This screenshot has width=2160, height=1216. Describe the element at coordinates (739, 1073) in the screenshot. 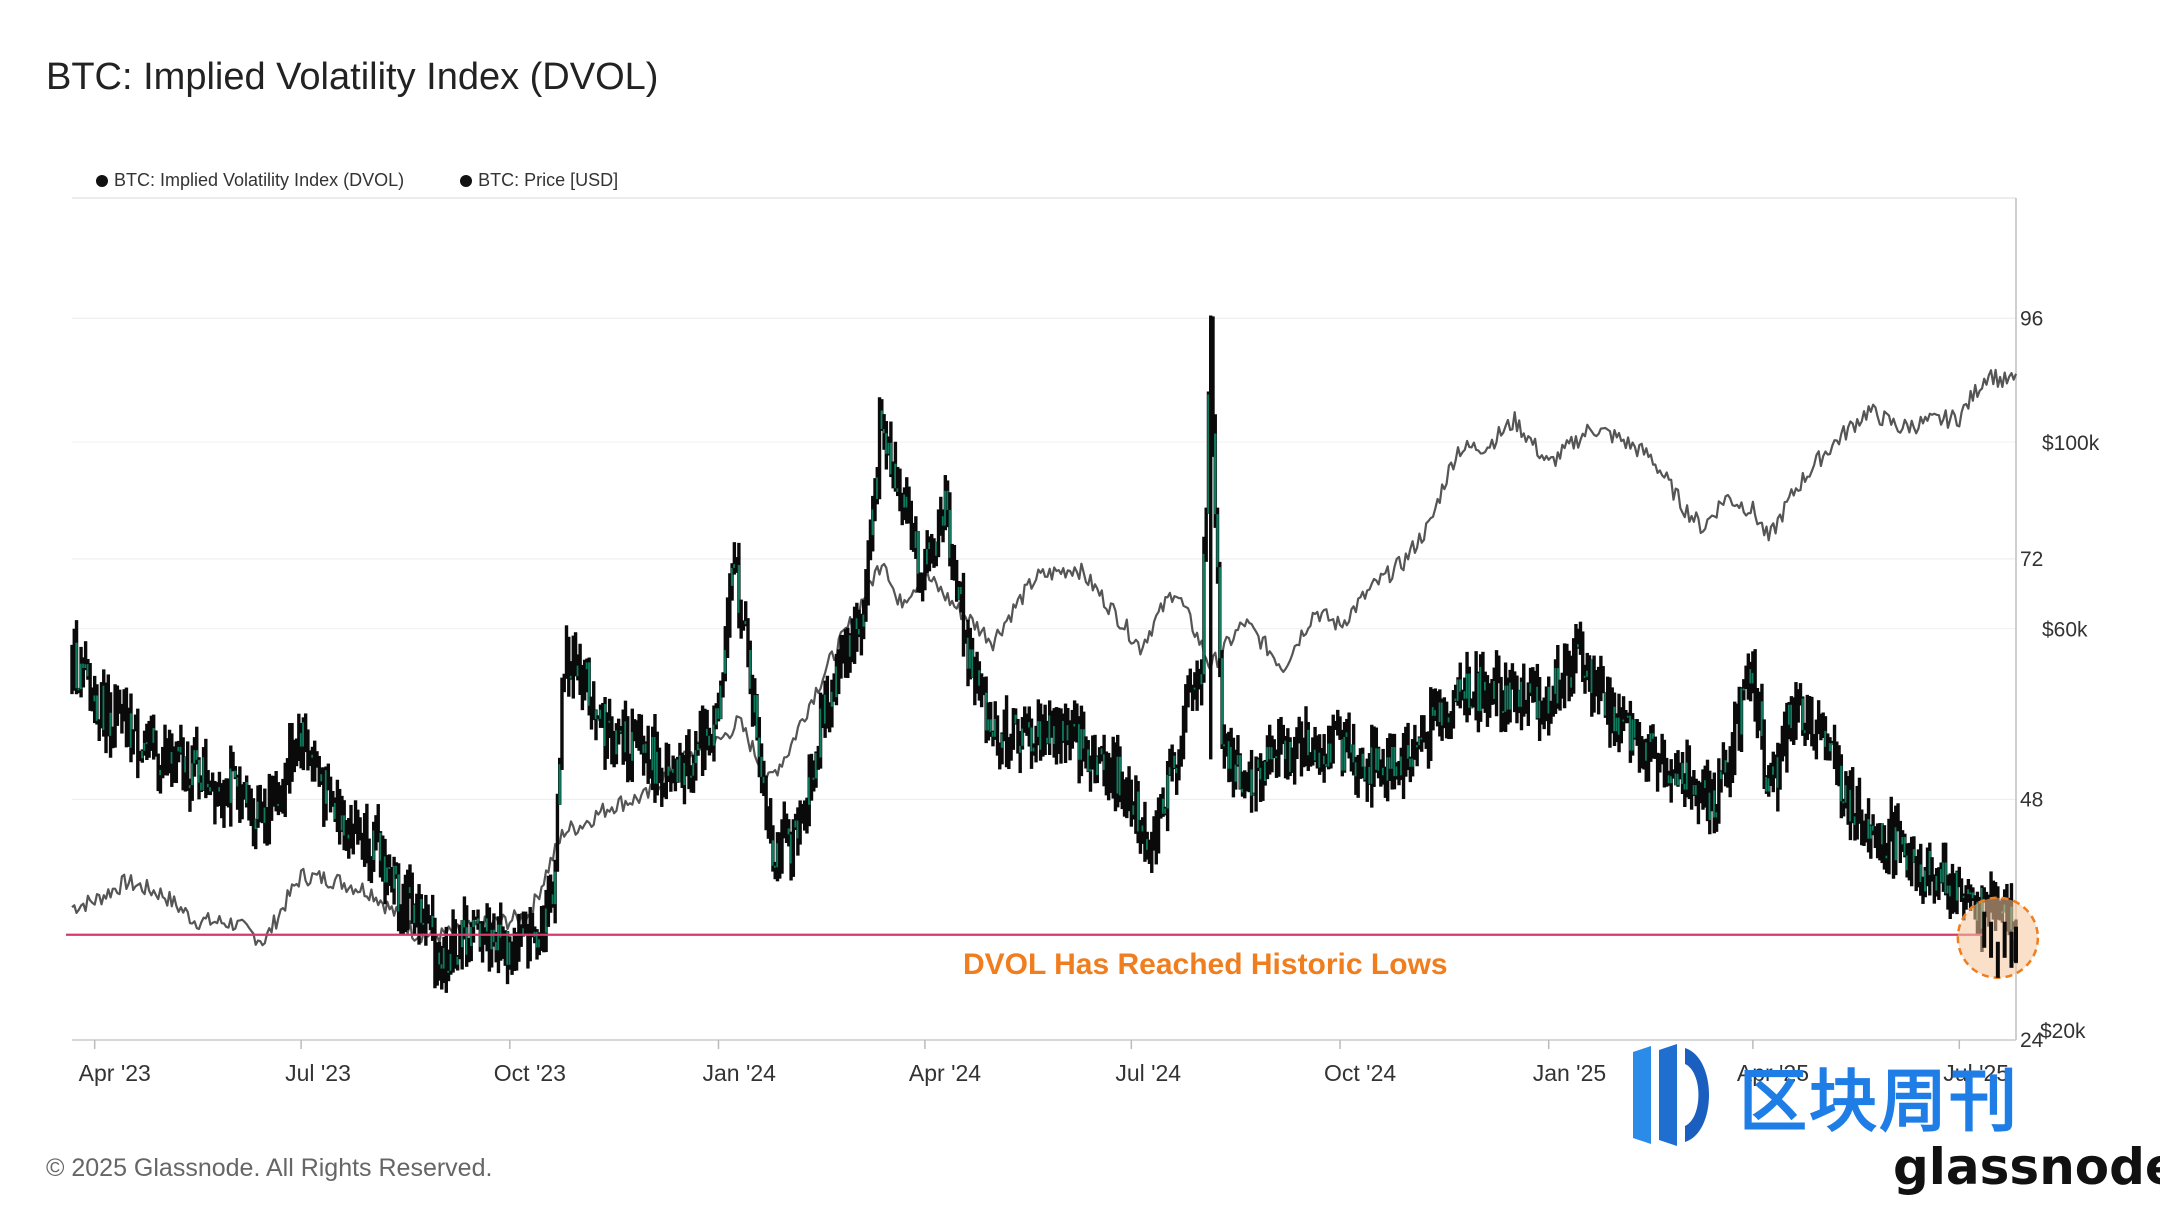

I see `x-tick-label: Jan '24` at that location.